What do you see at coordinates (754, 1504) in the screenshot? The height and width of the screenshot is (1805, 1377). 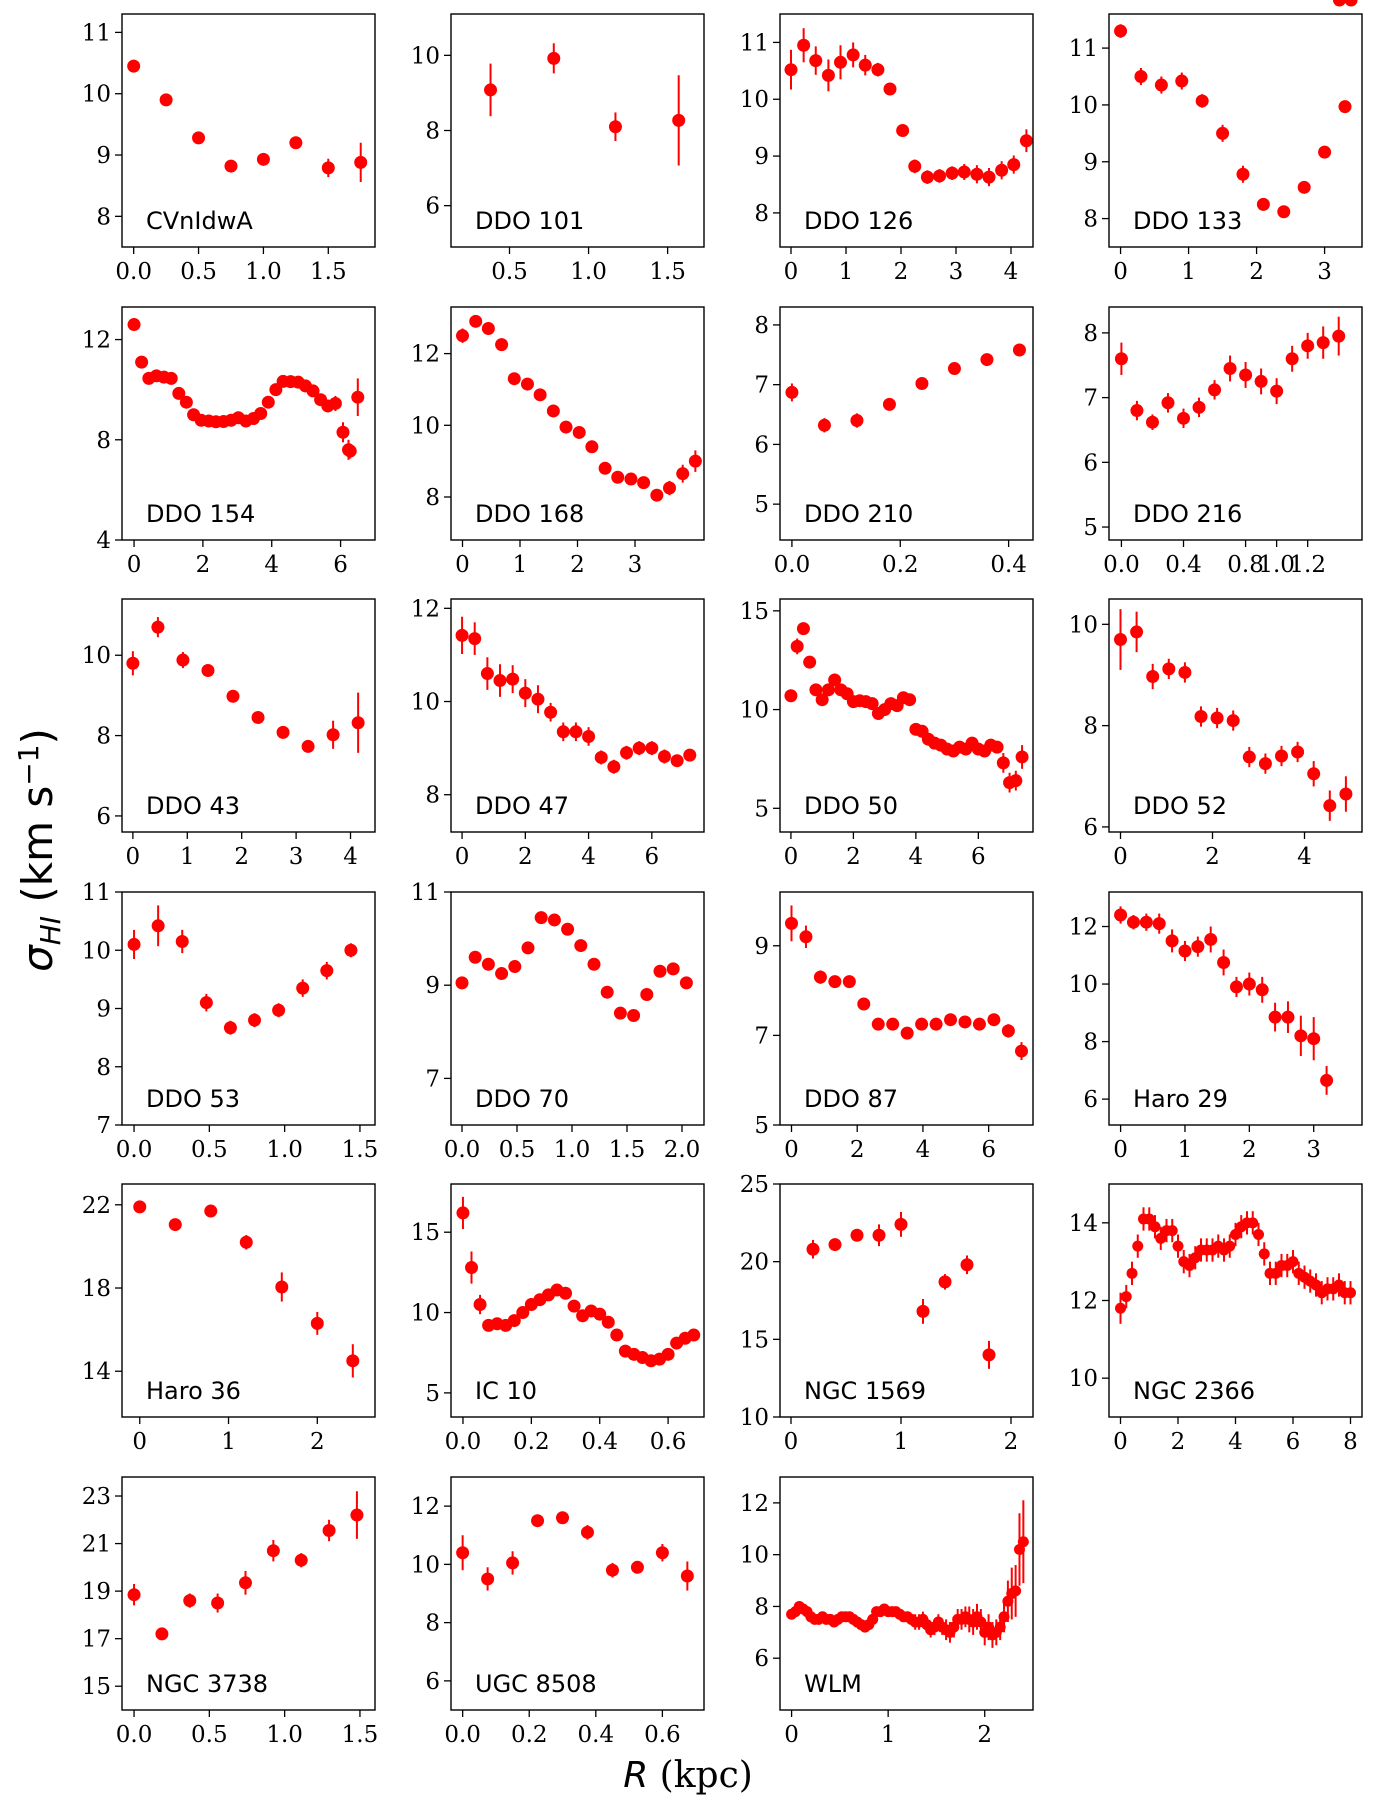 I see `y-tick-label: 12` at bounding box center [754, 1504].